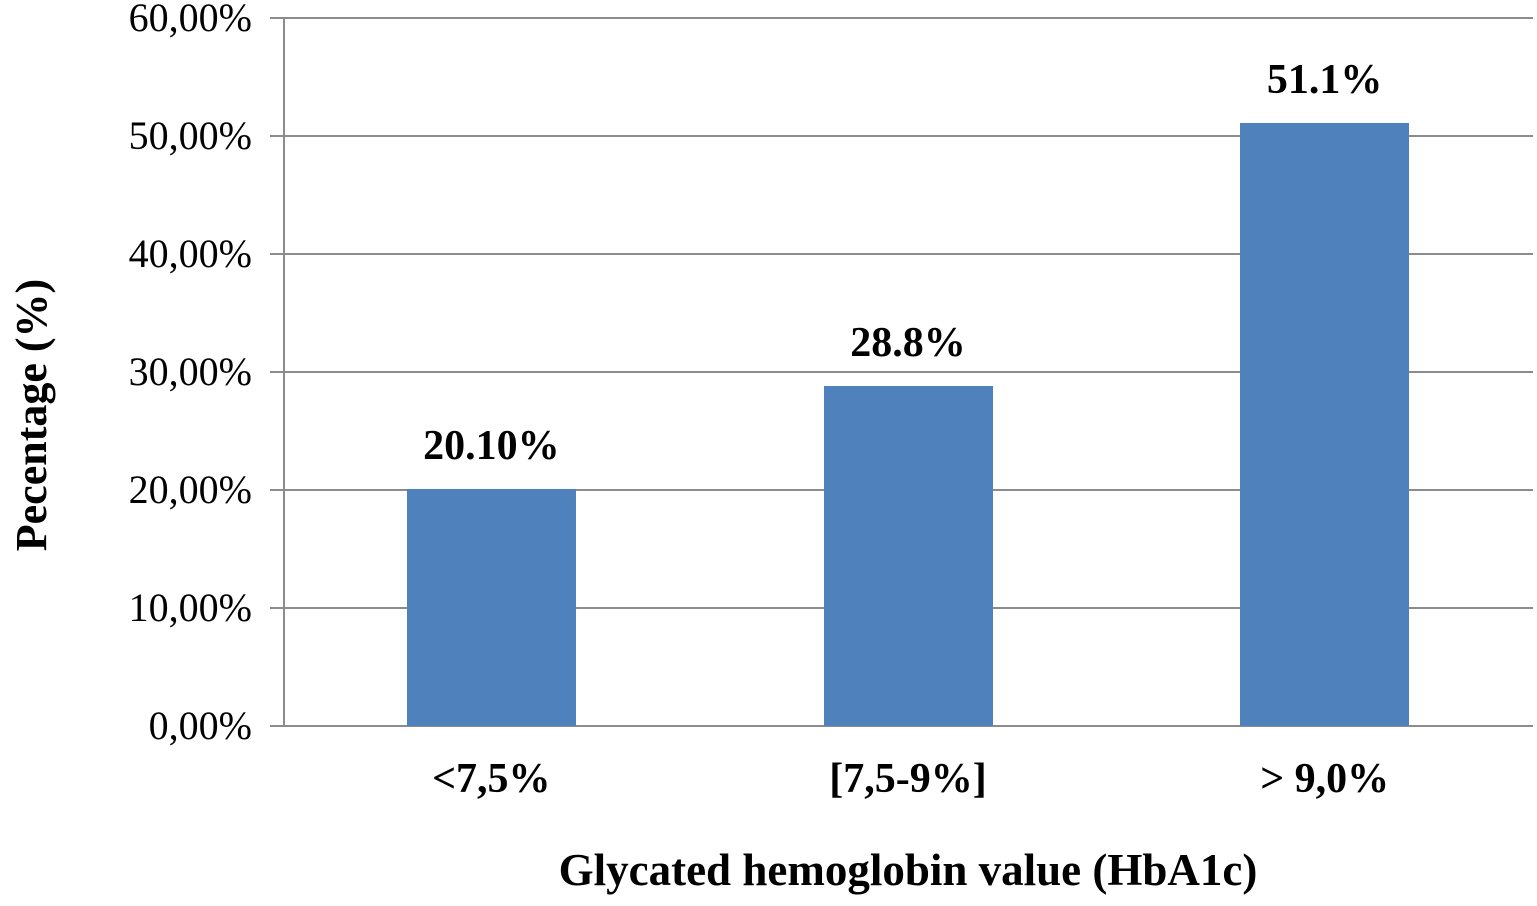 The image size is (1537, 906). What do you see at coordinates (190, 20) in the screenshot?
I see `y-axis-tick-label: 60,00%` at bounding box center [190, 20].